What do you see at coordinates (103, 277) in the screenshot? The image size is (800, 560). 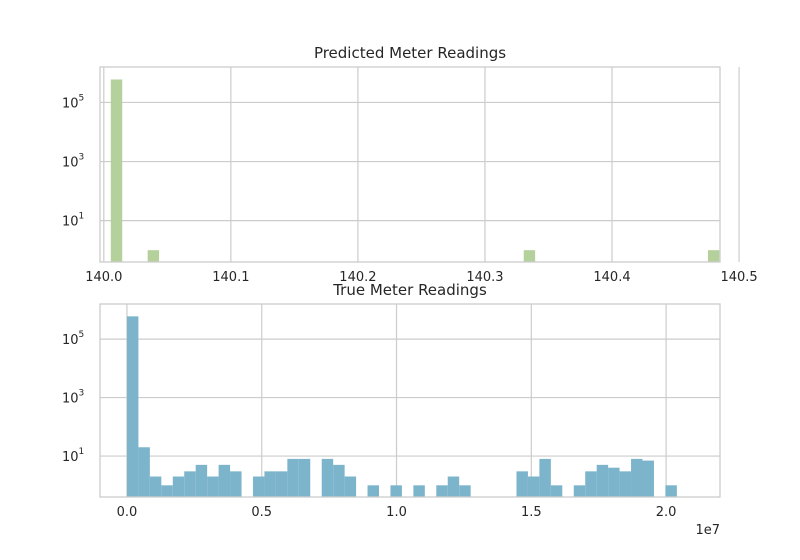 I see `predicted-x-tick-label: 140.0` at bounding box center [103, 277].